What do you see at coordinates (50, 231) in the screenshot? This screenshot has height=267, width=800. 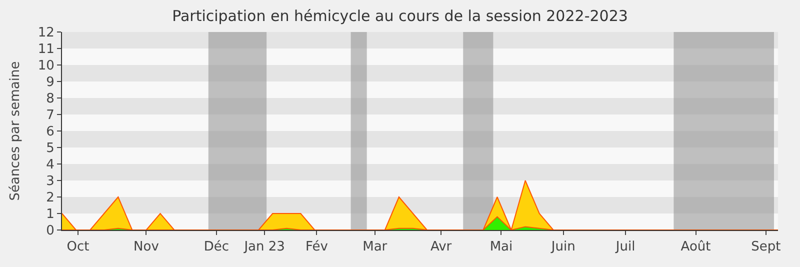 I see `y-tick-label: 0` at bounding box center [50, 231].